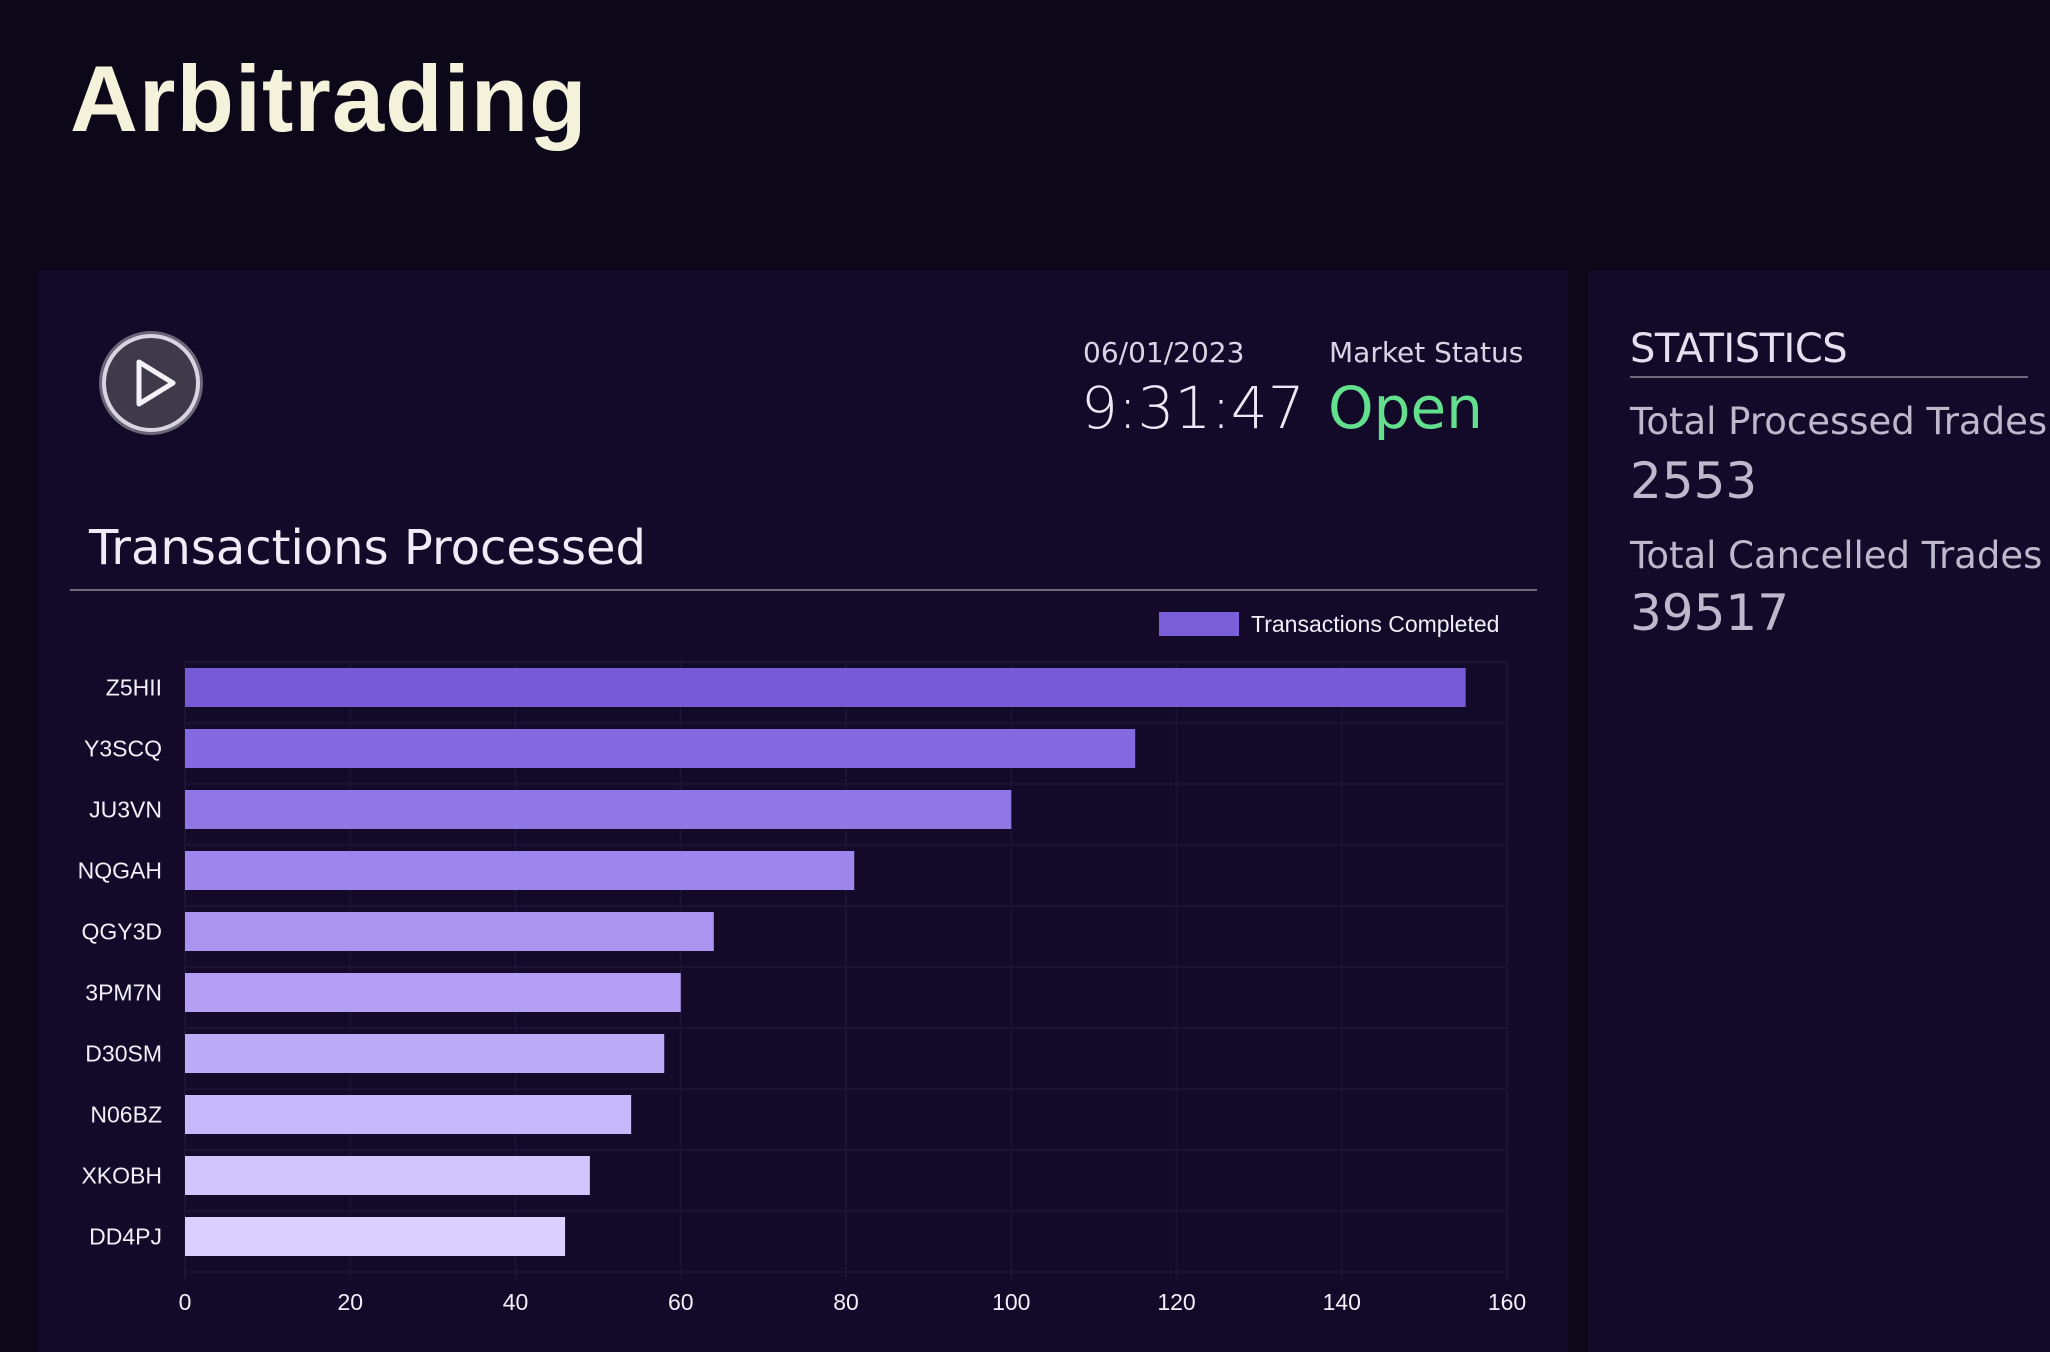 The image size is (2050, 1352). I want to click on x-tick-label: 20, so click(350, 1302).